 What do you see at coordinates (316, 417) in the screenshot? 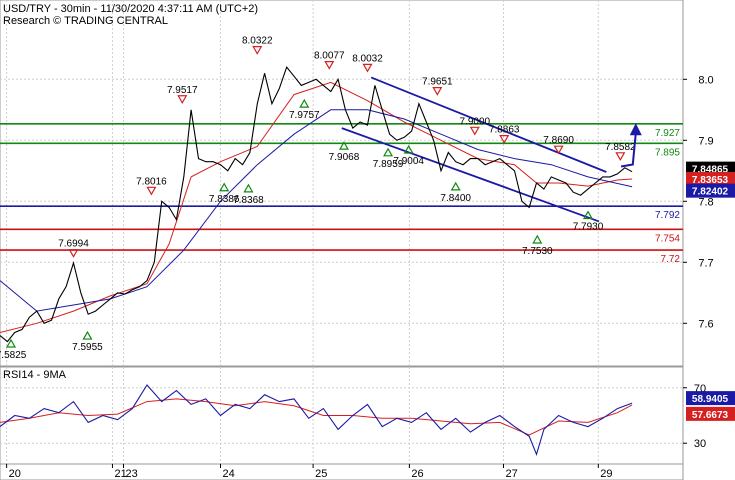
I see `rsi-ma-line` at bounding box center [316, 417].